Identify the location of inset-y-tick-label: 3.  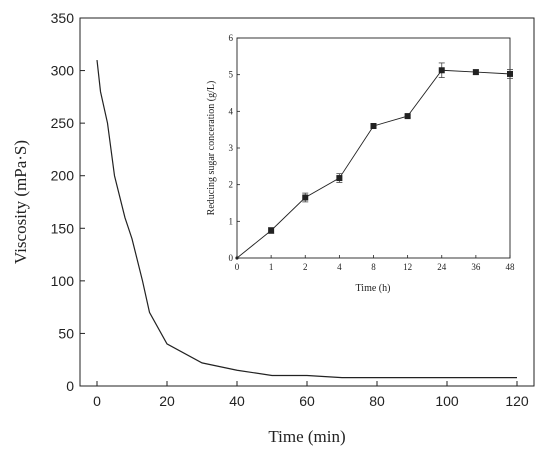
(231, 148).